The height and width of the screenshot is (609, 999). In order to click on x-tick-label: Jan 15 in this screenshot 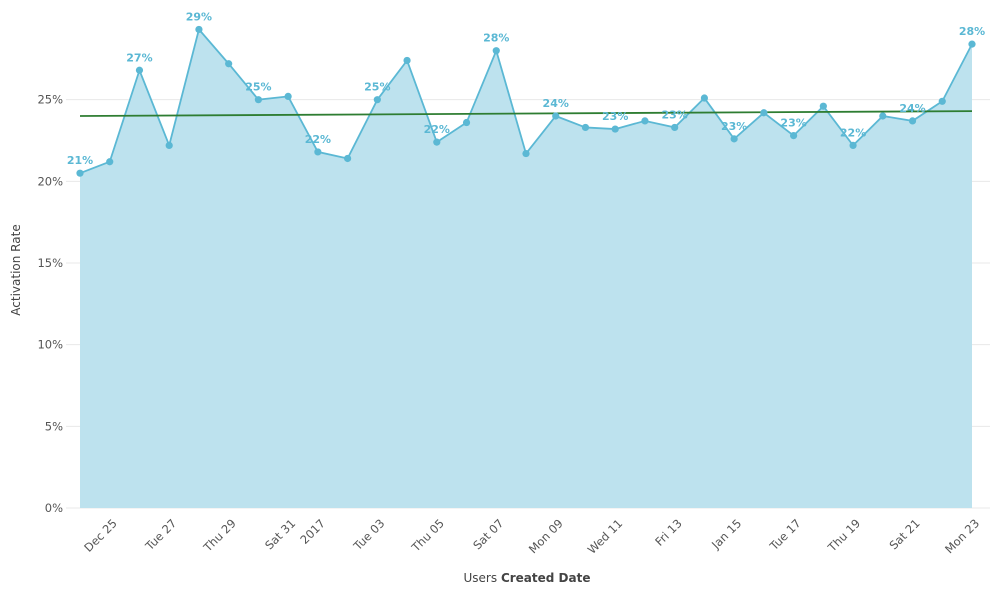, I will do `click(726, 534)`.